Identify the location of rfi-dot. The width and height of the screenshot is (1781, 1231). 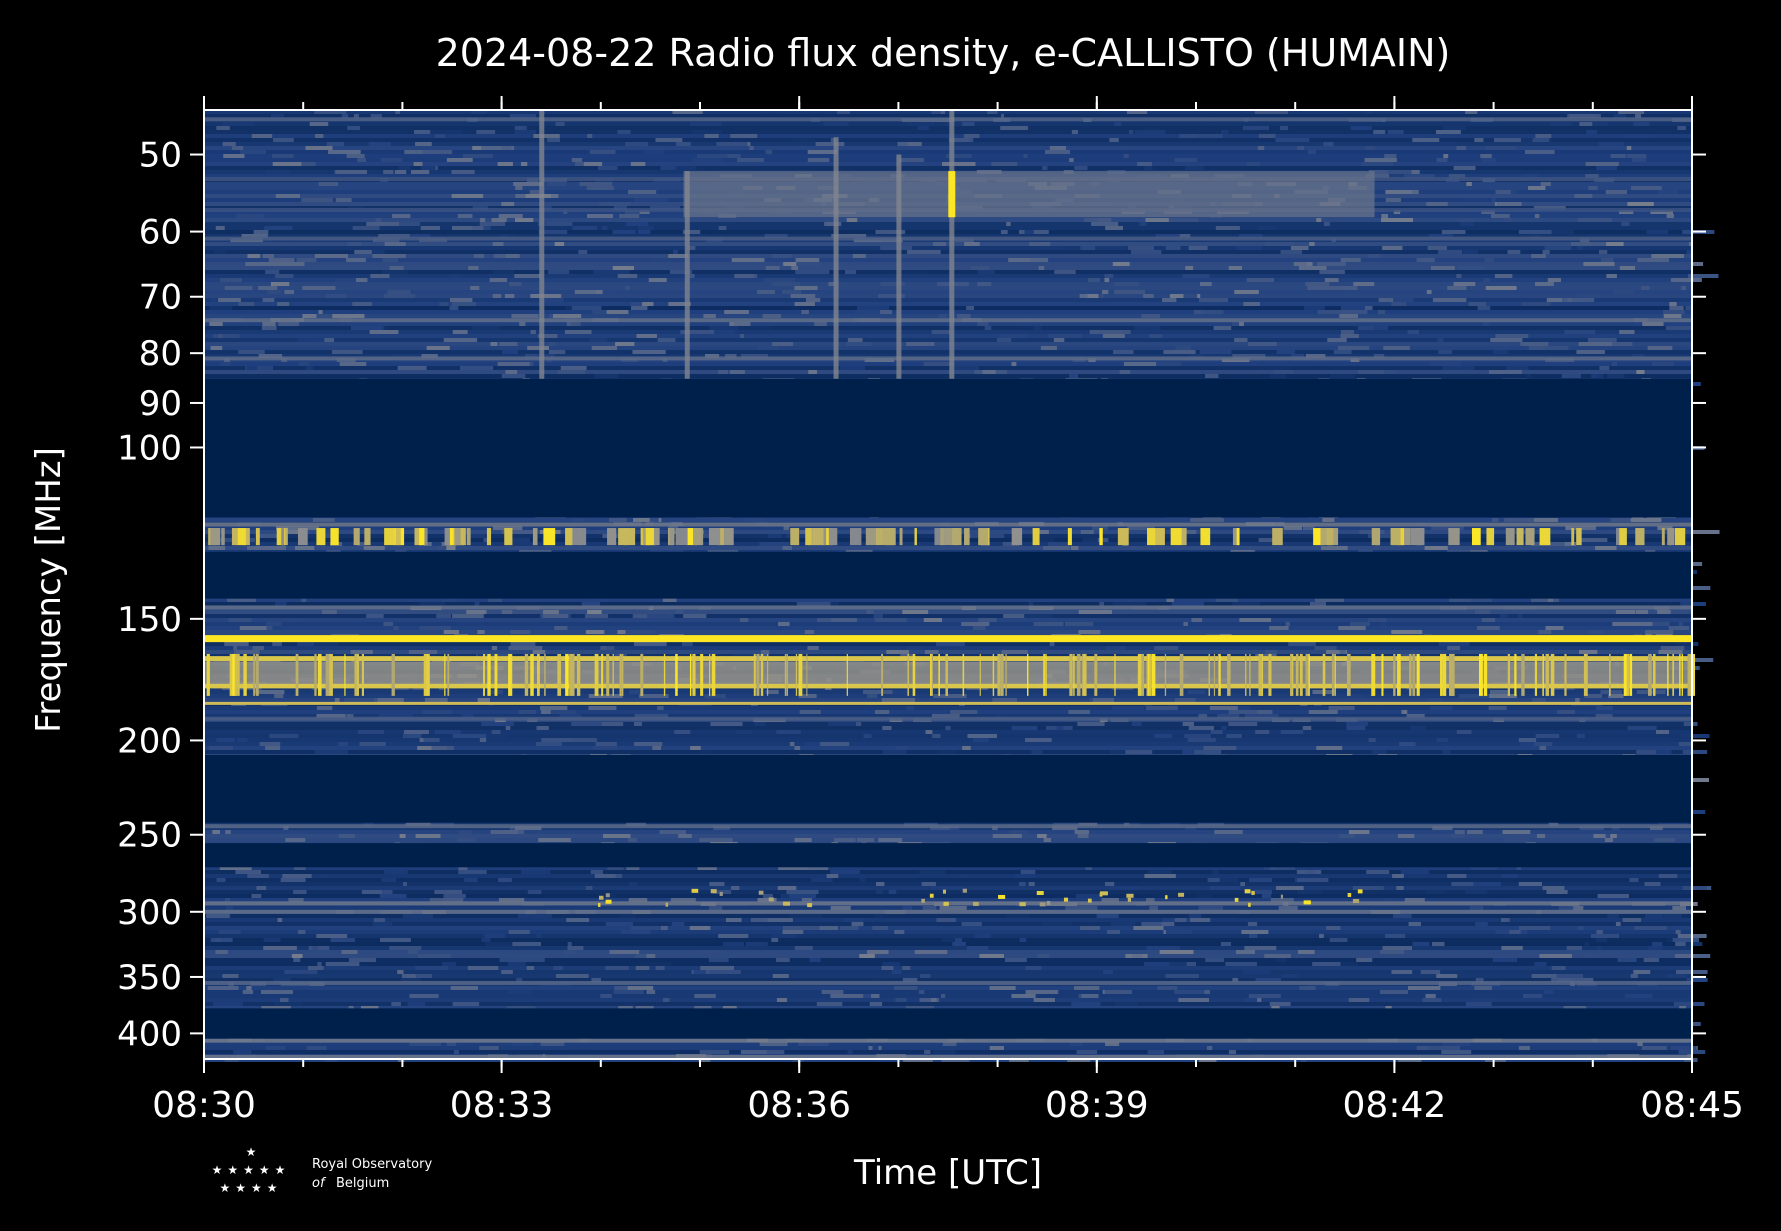
(1002, 896).